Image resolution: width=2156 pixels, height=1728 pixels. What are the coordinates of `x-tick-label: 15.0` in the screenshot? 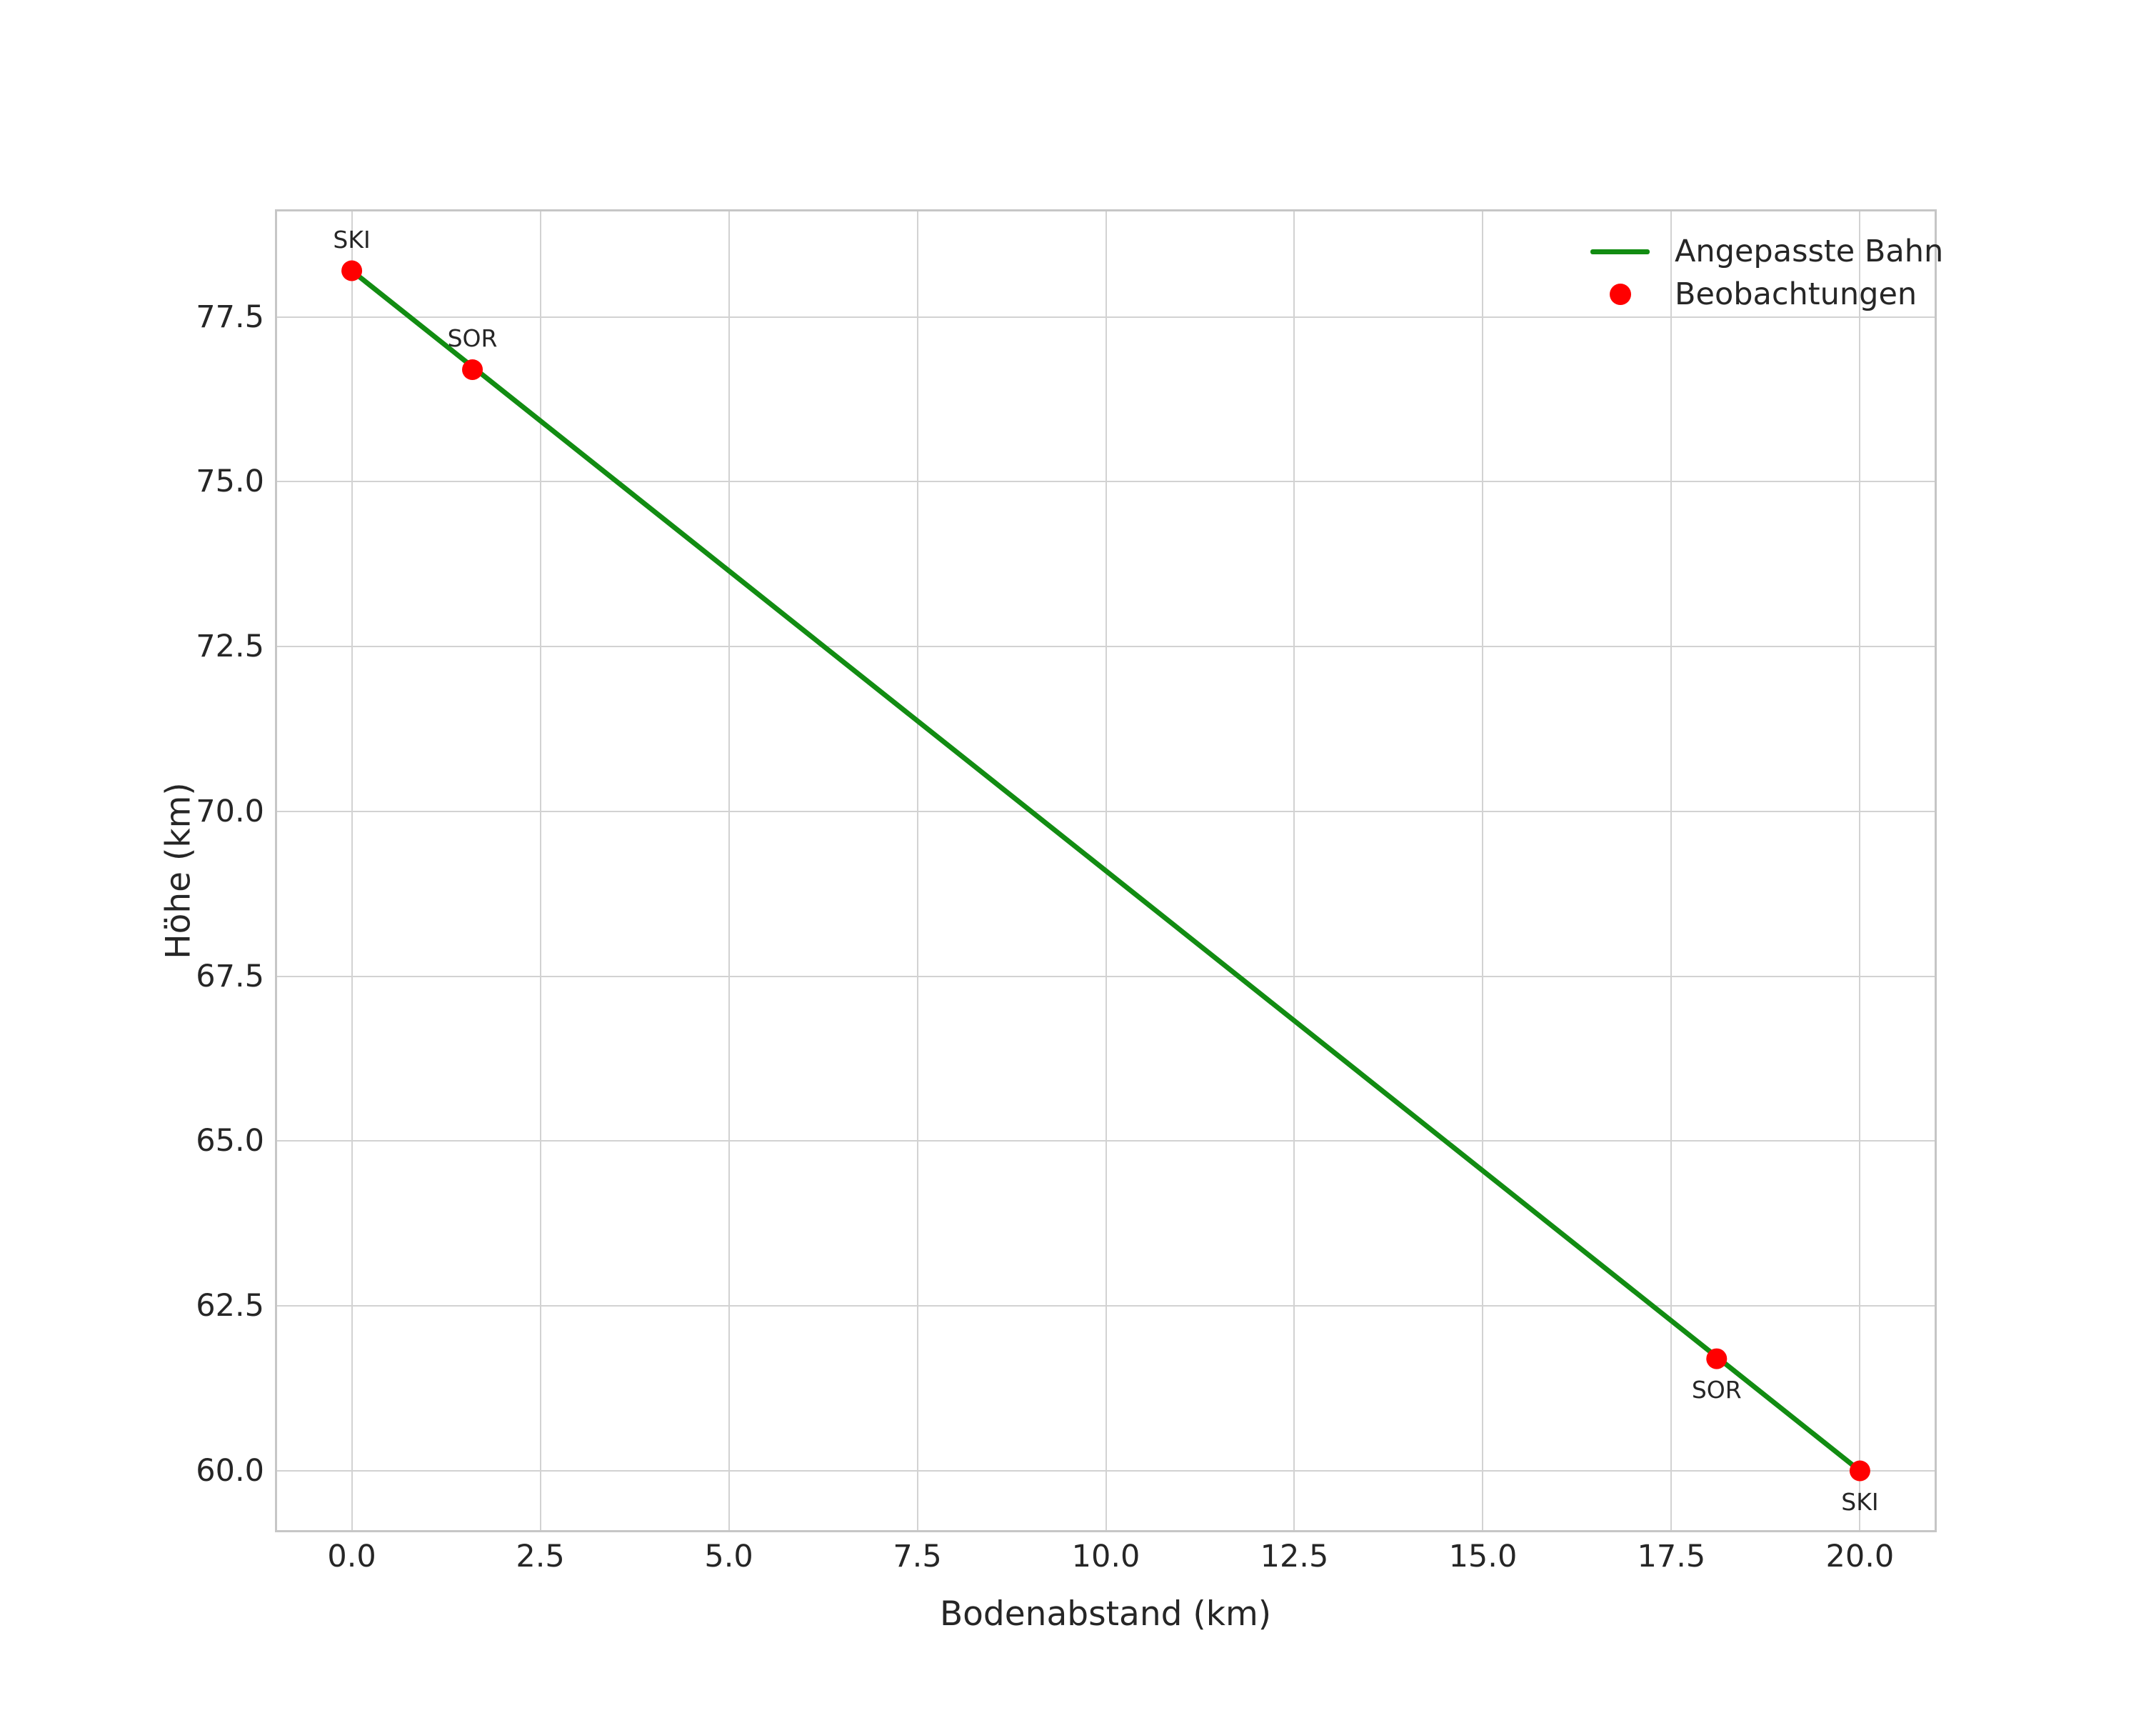 It's located at (1483, 1556).